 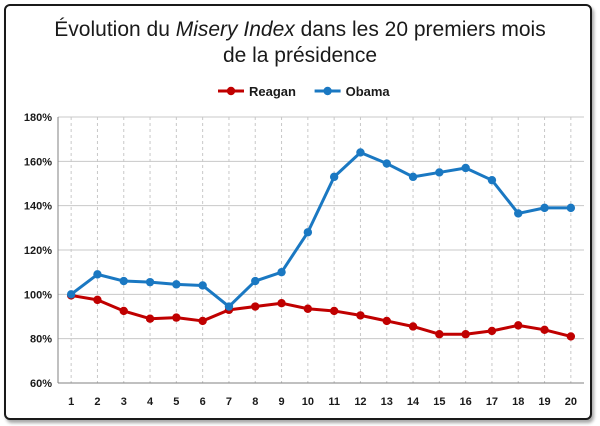 What do you see at coordinates (150, 402) in the screenshot?
I see `x-tick-label: 4` at bounding box center [150, 402].